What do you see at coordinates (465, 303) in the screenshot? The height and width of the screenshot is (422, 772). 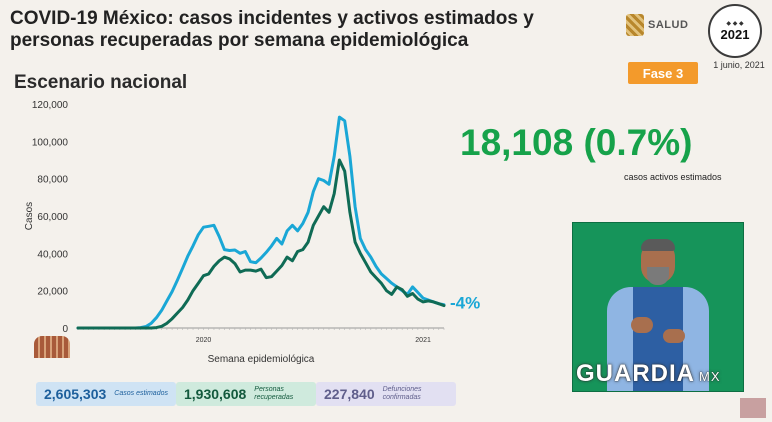 I see `change-annotation: -4%` at bounding box center [465, 303].